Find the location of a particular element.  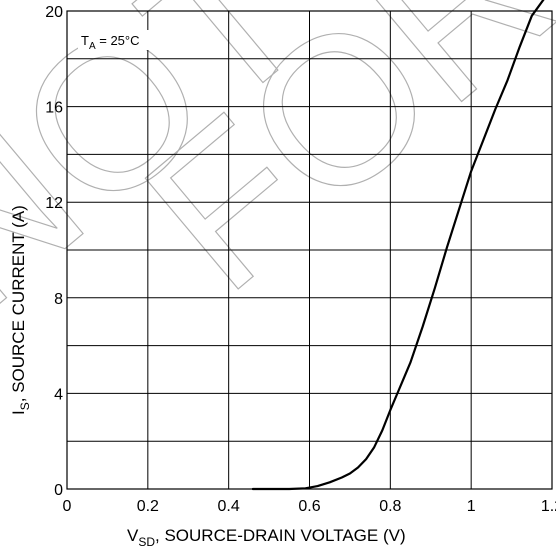

y-tick-label: 16 is located at coordinates (54, 108).